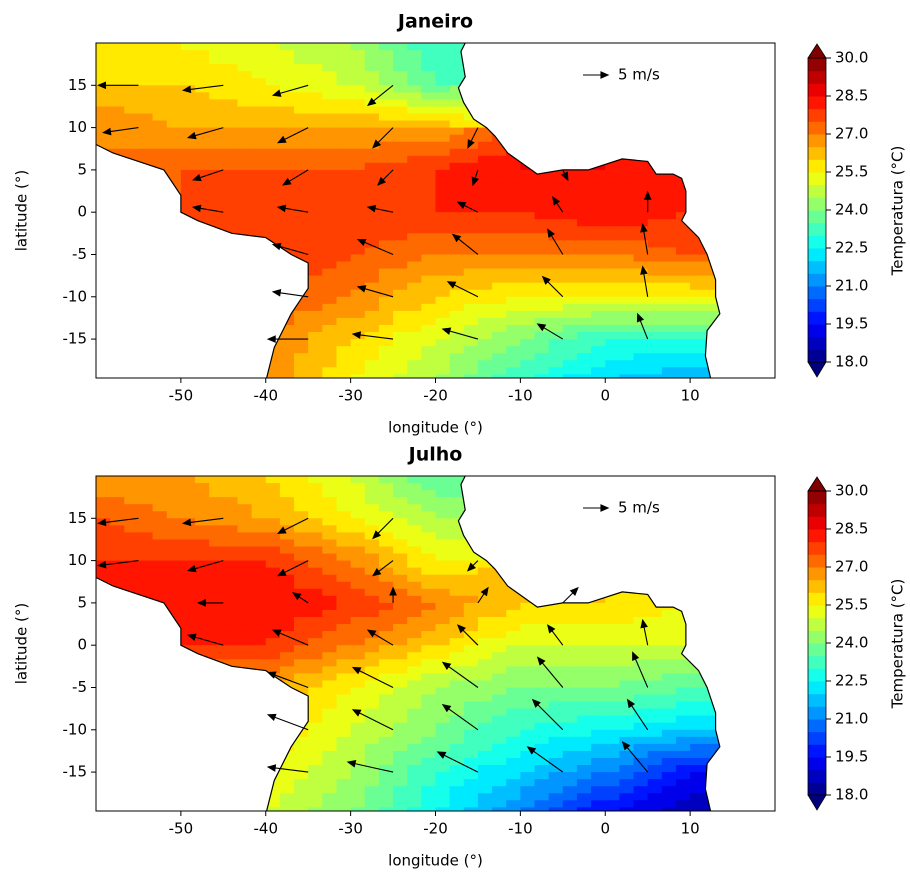  Describe the element at coordinates (605, 396) in the screenshot. I see `x-tick-label: 0` at that location.